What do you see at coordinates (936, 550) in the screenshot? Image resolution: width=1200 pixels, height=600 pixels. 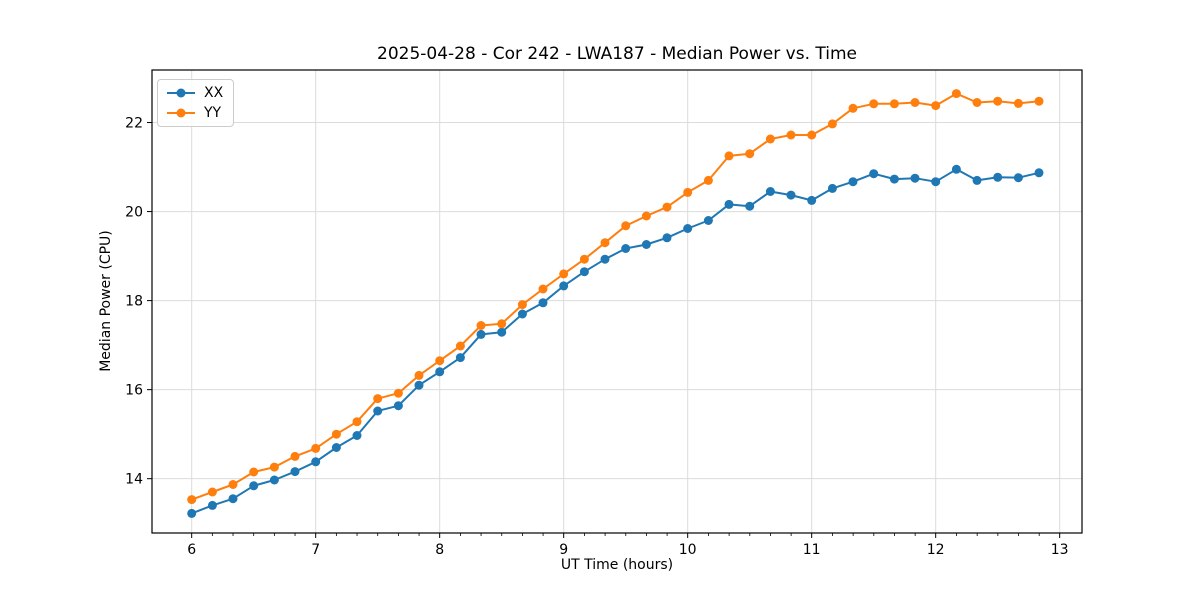 I see `x-tick-label: 12` at bounding box center [936, 550].